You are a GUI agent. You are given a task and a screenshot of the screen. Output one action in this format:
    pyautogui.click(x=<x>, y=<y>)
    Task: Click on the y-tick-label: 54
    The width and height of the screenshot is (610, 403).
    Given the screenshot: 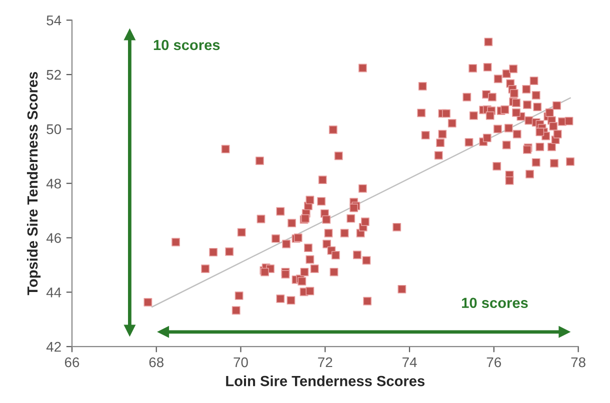 What is the action you would take?
    pyautogui.click(x=54, y=21)
    